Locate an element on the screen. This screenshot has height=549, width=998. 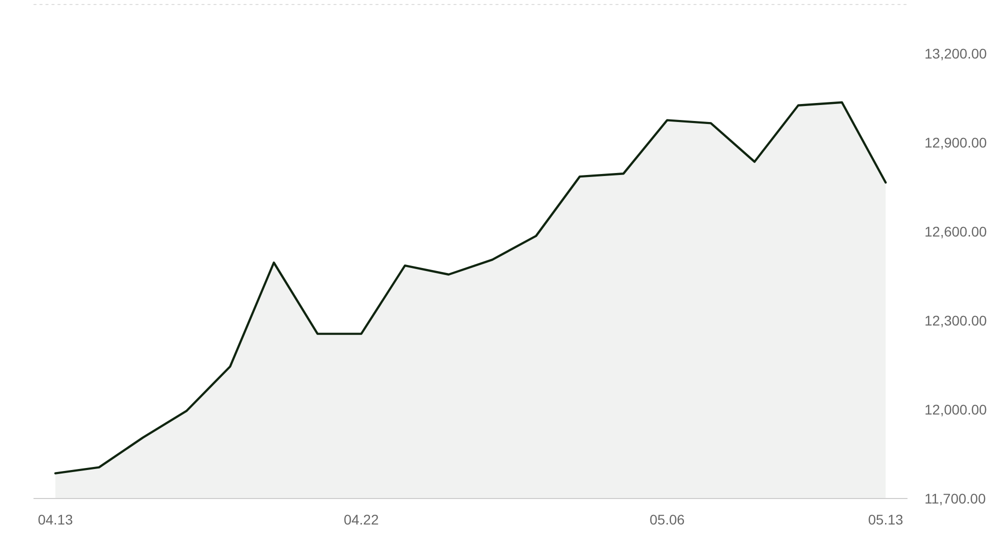
y-tick-label: 12,600.00 is located at coordinates (955, 231).